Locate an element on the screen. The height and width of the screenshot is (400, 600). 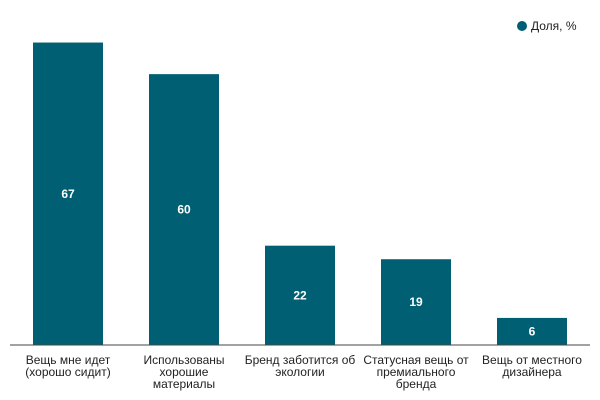
data-label-1: 67 is located at coordinates (68, 194).